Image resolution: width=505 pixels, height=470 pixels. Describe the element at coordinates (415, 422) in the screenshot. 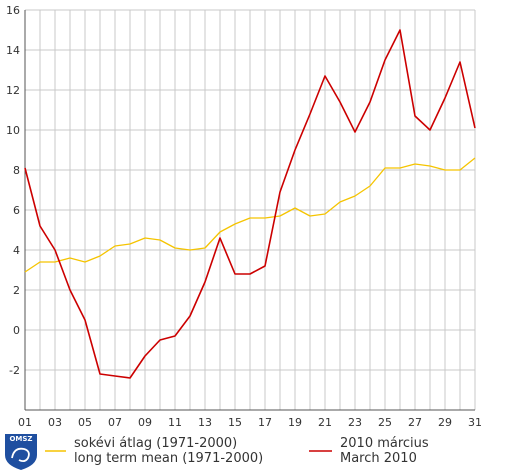

I see `x-tick-label: 27` at that location.